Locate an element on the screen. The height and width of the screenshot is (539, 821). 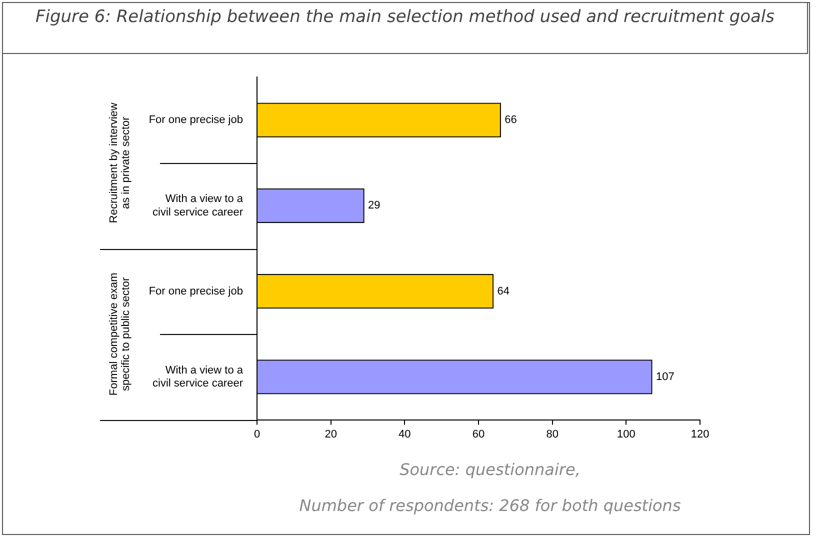
text: Recruitment by interview as in private sector is located at coordinates (120, 163).